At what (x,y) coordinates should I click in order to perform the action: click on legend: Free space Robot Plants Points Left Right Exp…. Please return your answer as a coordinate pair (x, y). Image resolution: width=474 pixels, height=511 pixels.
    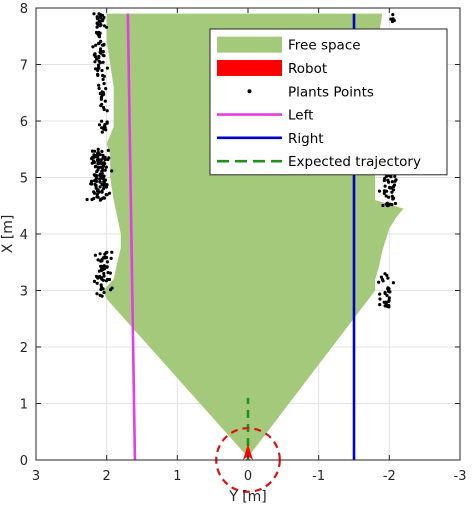
    Looking at the image, I should click on (328, 102).